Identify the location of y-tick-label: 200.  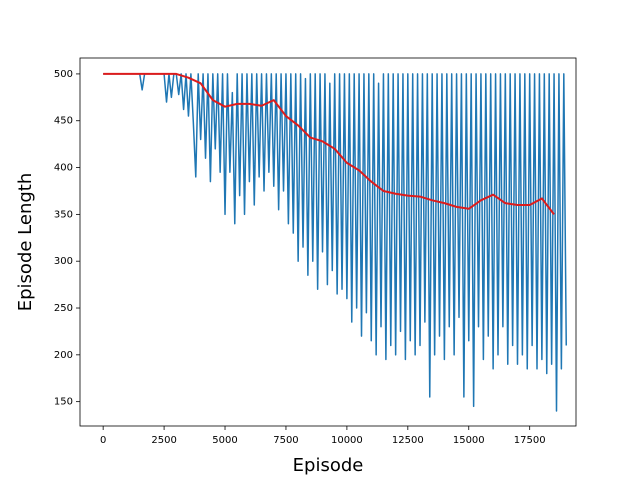
(63, 355).